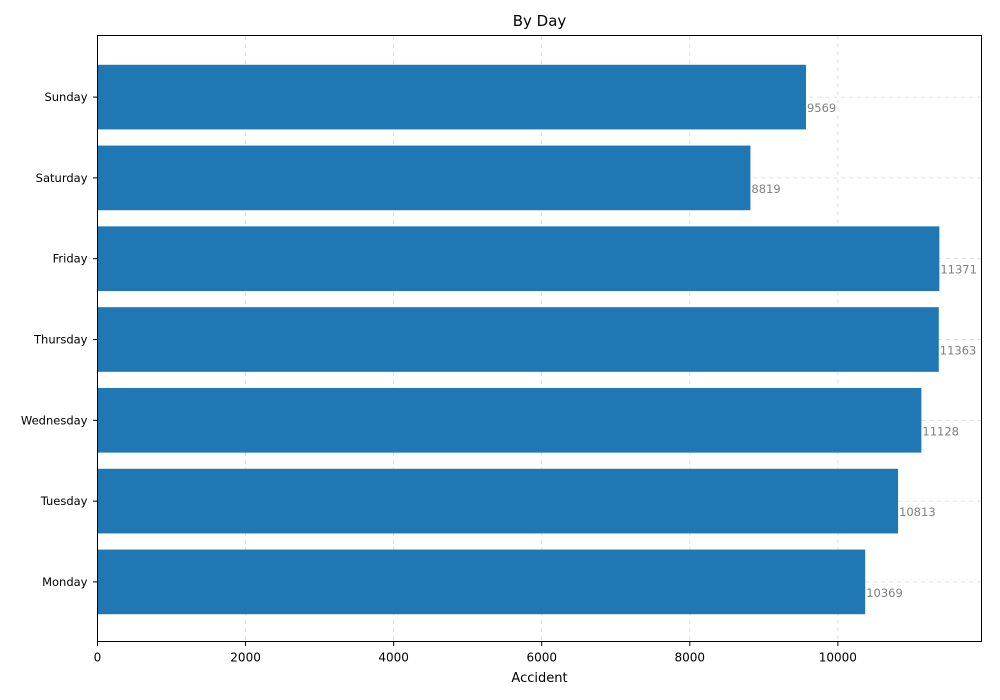 The width and height of the screenshot is (1000, 700). Describe the element at coordinates (481, 582) in the screenshot. I see `bar-monday` at that location.